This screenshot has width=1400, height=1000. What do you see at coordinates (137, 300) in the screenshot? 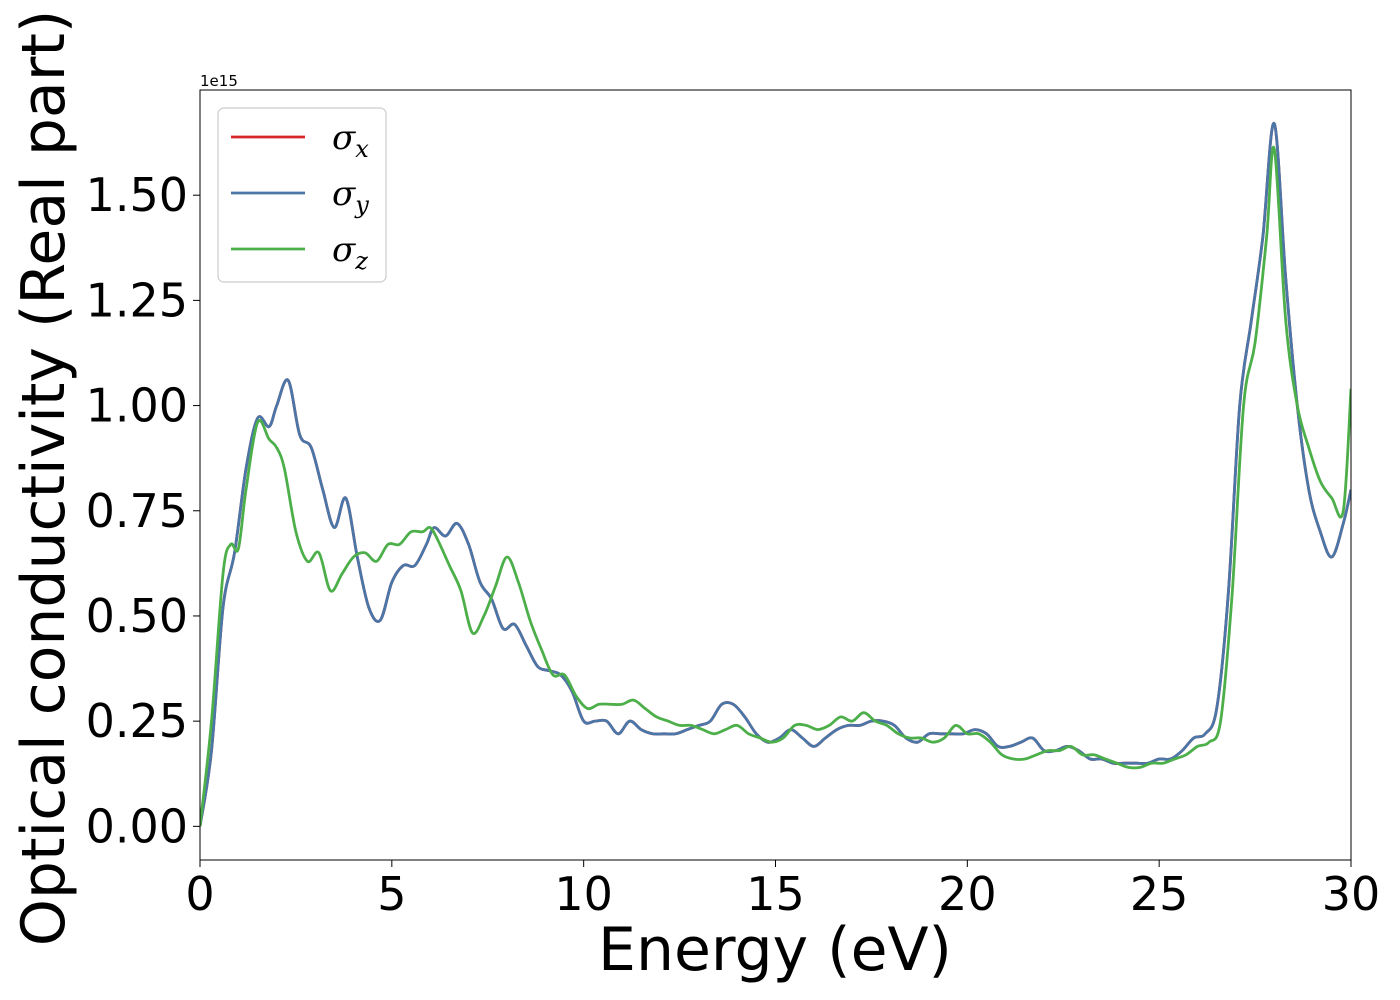
I see `y-tick-label: 1.25` at bounding box center [137, 300].